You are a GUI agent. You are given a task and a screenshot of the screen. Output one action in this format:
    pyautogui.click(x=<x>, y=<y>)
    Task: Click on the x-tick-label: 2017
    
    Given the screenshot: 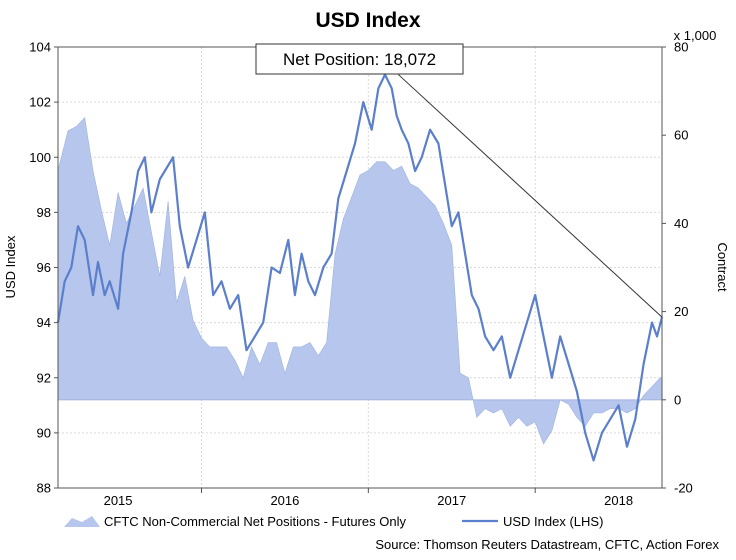 What is the action you would take?
    pyautogui.click(x=451, y=500)
    